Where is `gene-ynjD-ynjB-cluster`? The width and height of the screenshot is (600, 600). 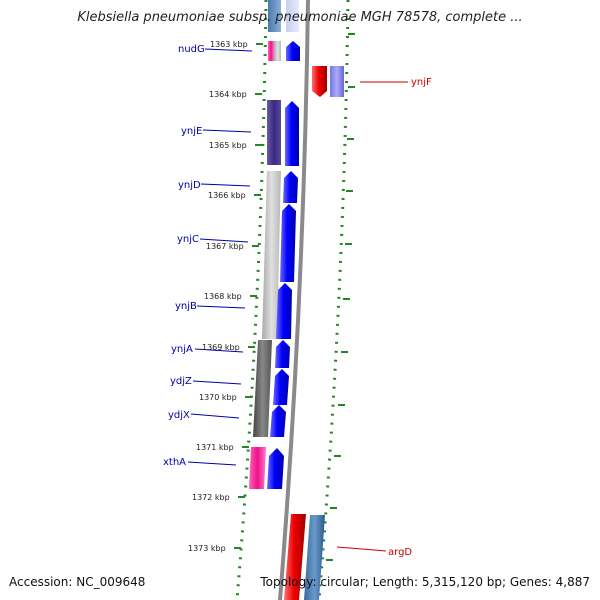
gene-ynjD-ynjB-cluster is located at coordinates (280, 255).